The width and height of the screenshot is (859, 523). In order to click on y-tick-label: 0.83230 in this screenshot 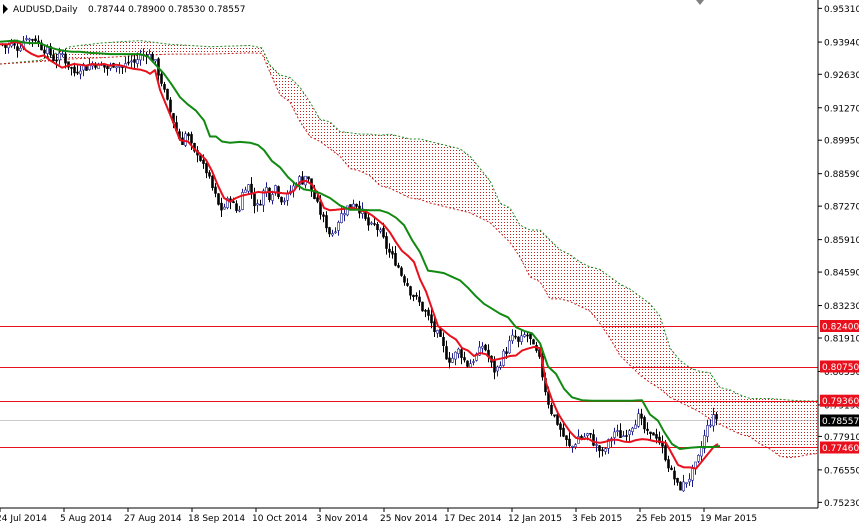, I will do `click(841, 307)`.